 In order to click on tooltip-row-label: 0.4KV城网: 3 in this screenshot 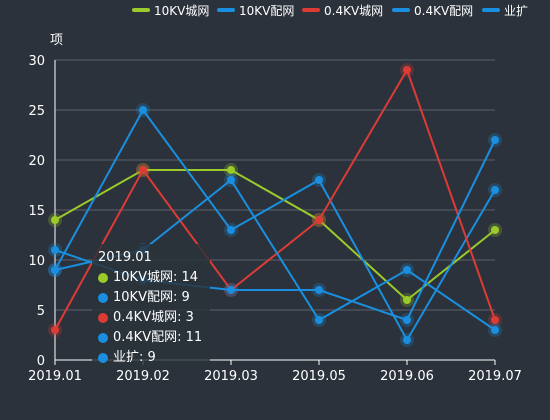, I will do `click(153, 317)`.